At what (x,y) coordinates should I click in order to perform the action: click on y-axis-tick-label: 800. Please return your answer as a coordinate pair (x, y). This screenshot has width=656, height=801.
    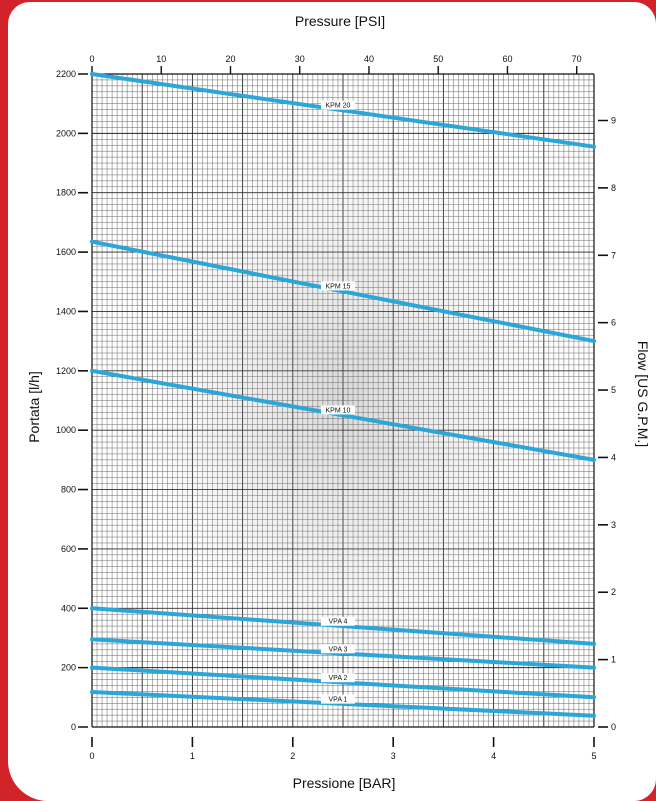
    Looking at the image, I should click on (68, 490).